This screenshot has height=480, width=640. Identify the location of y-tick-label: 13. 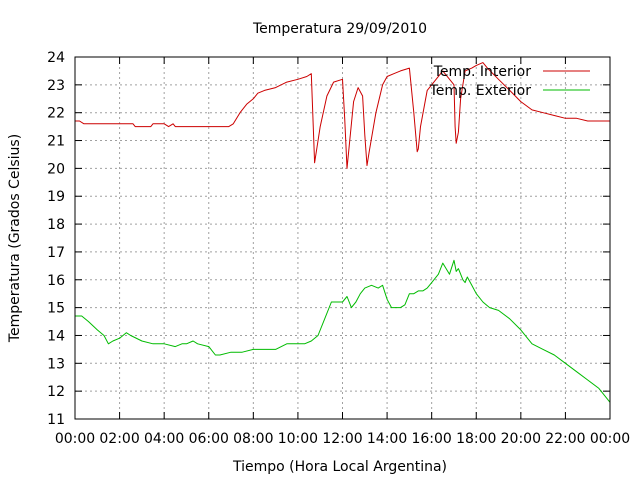
(56, 364).